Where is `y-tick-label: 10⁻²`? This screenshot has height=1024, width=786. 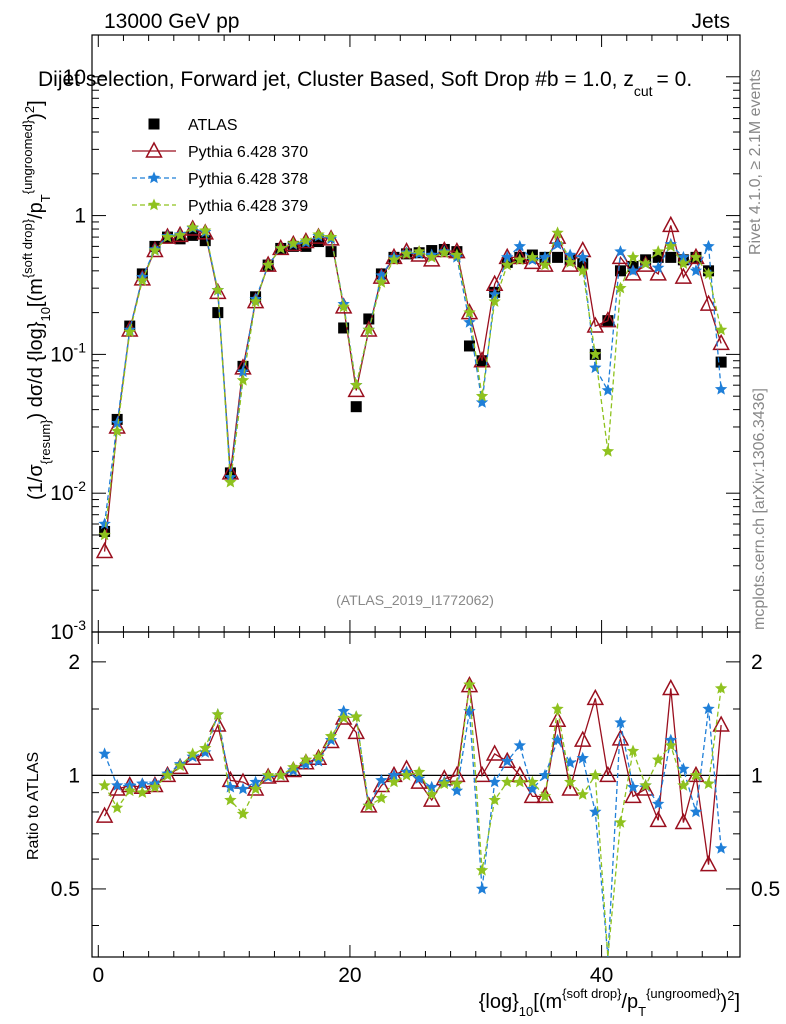 y-tick-label: 10⁻² is located at coordinates (68, 491).